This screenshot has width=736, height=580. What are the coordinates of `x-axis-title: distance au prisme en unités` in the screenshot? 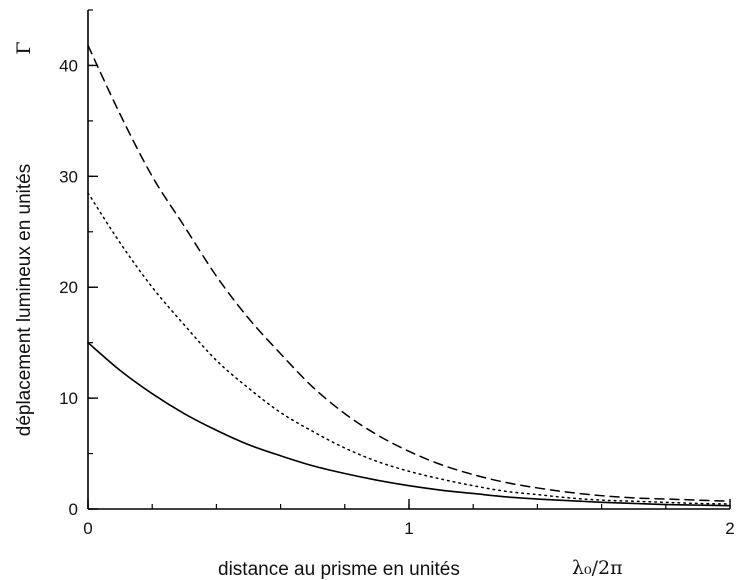 It's located at (339, 569).